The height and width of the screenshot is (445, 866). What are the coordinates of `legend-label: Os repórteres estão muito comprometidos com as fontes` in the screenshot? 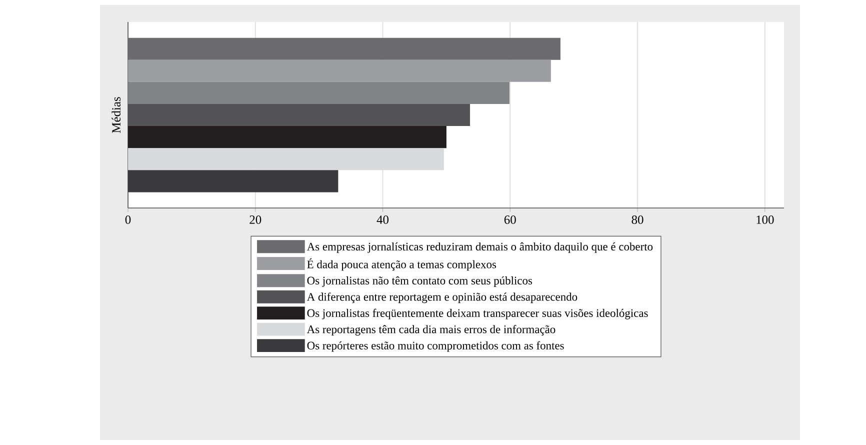 It's located at (435, 346).